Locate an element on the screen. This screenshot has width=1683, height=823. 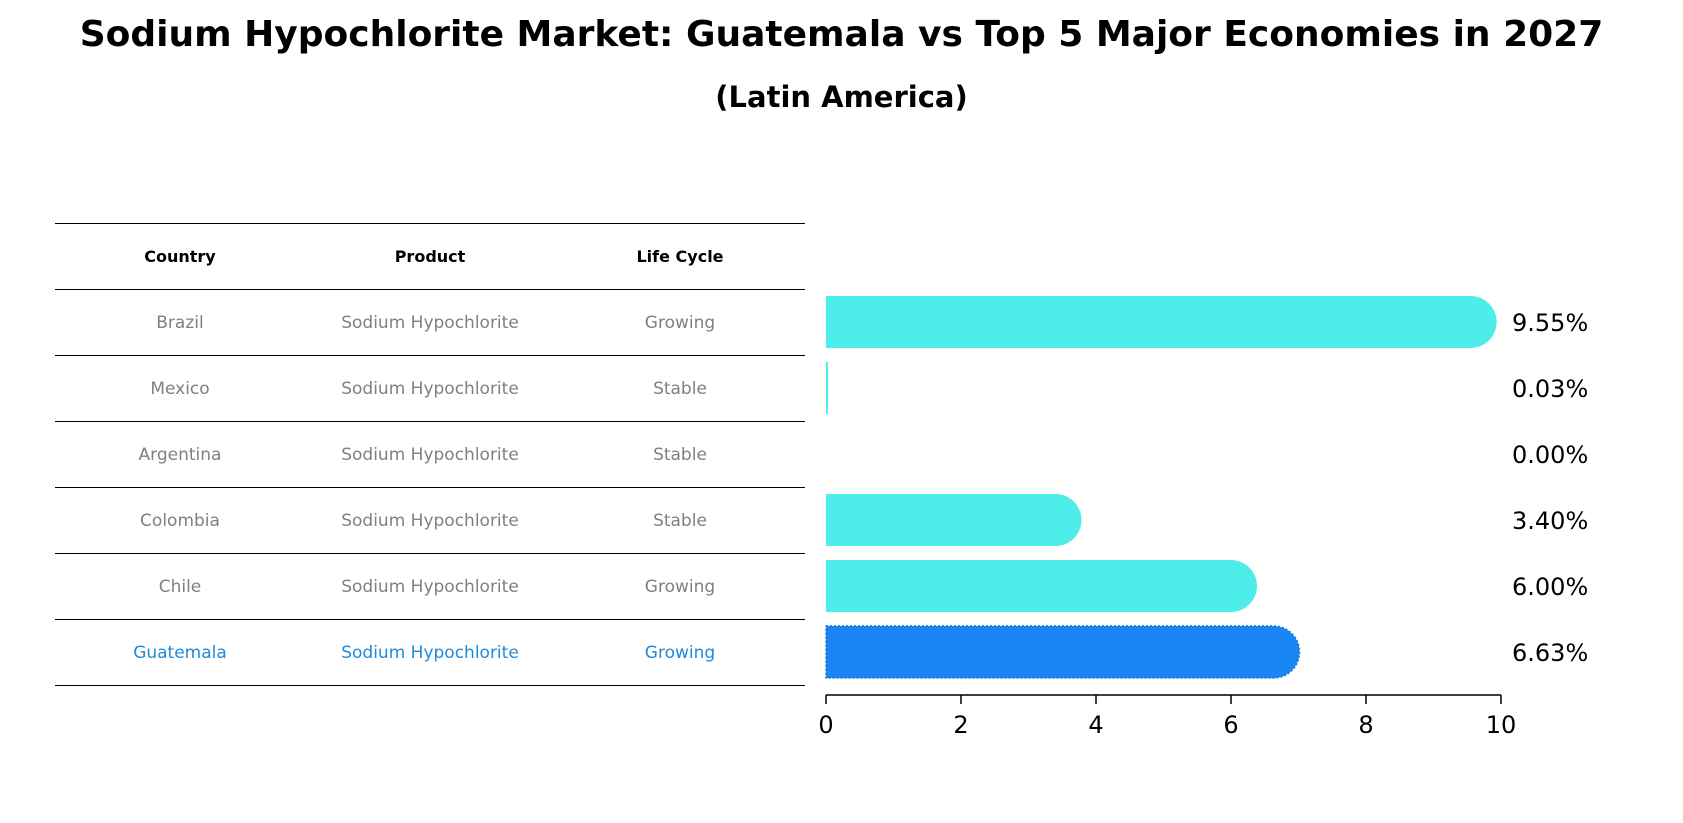
bar-chile is located at coordinates (1041, 586).